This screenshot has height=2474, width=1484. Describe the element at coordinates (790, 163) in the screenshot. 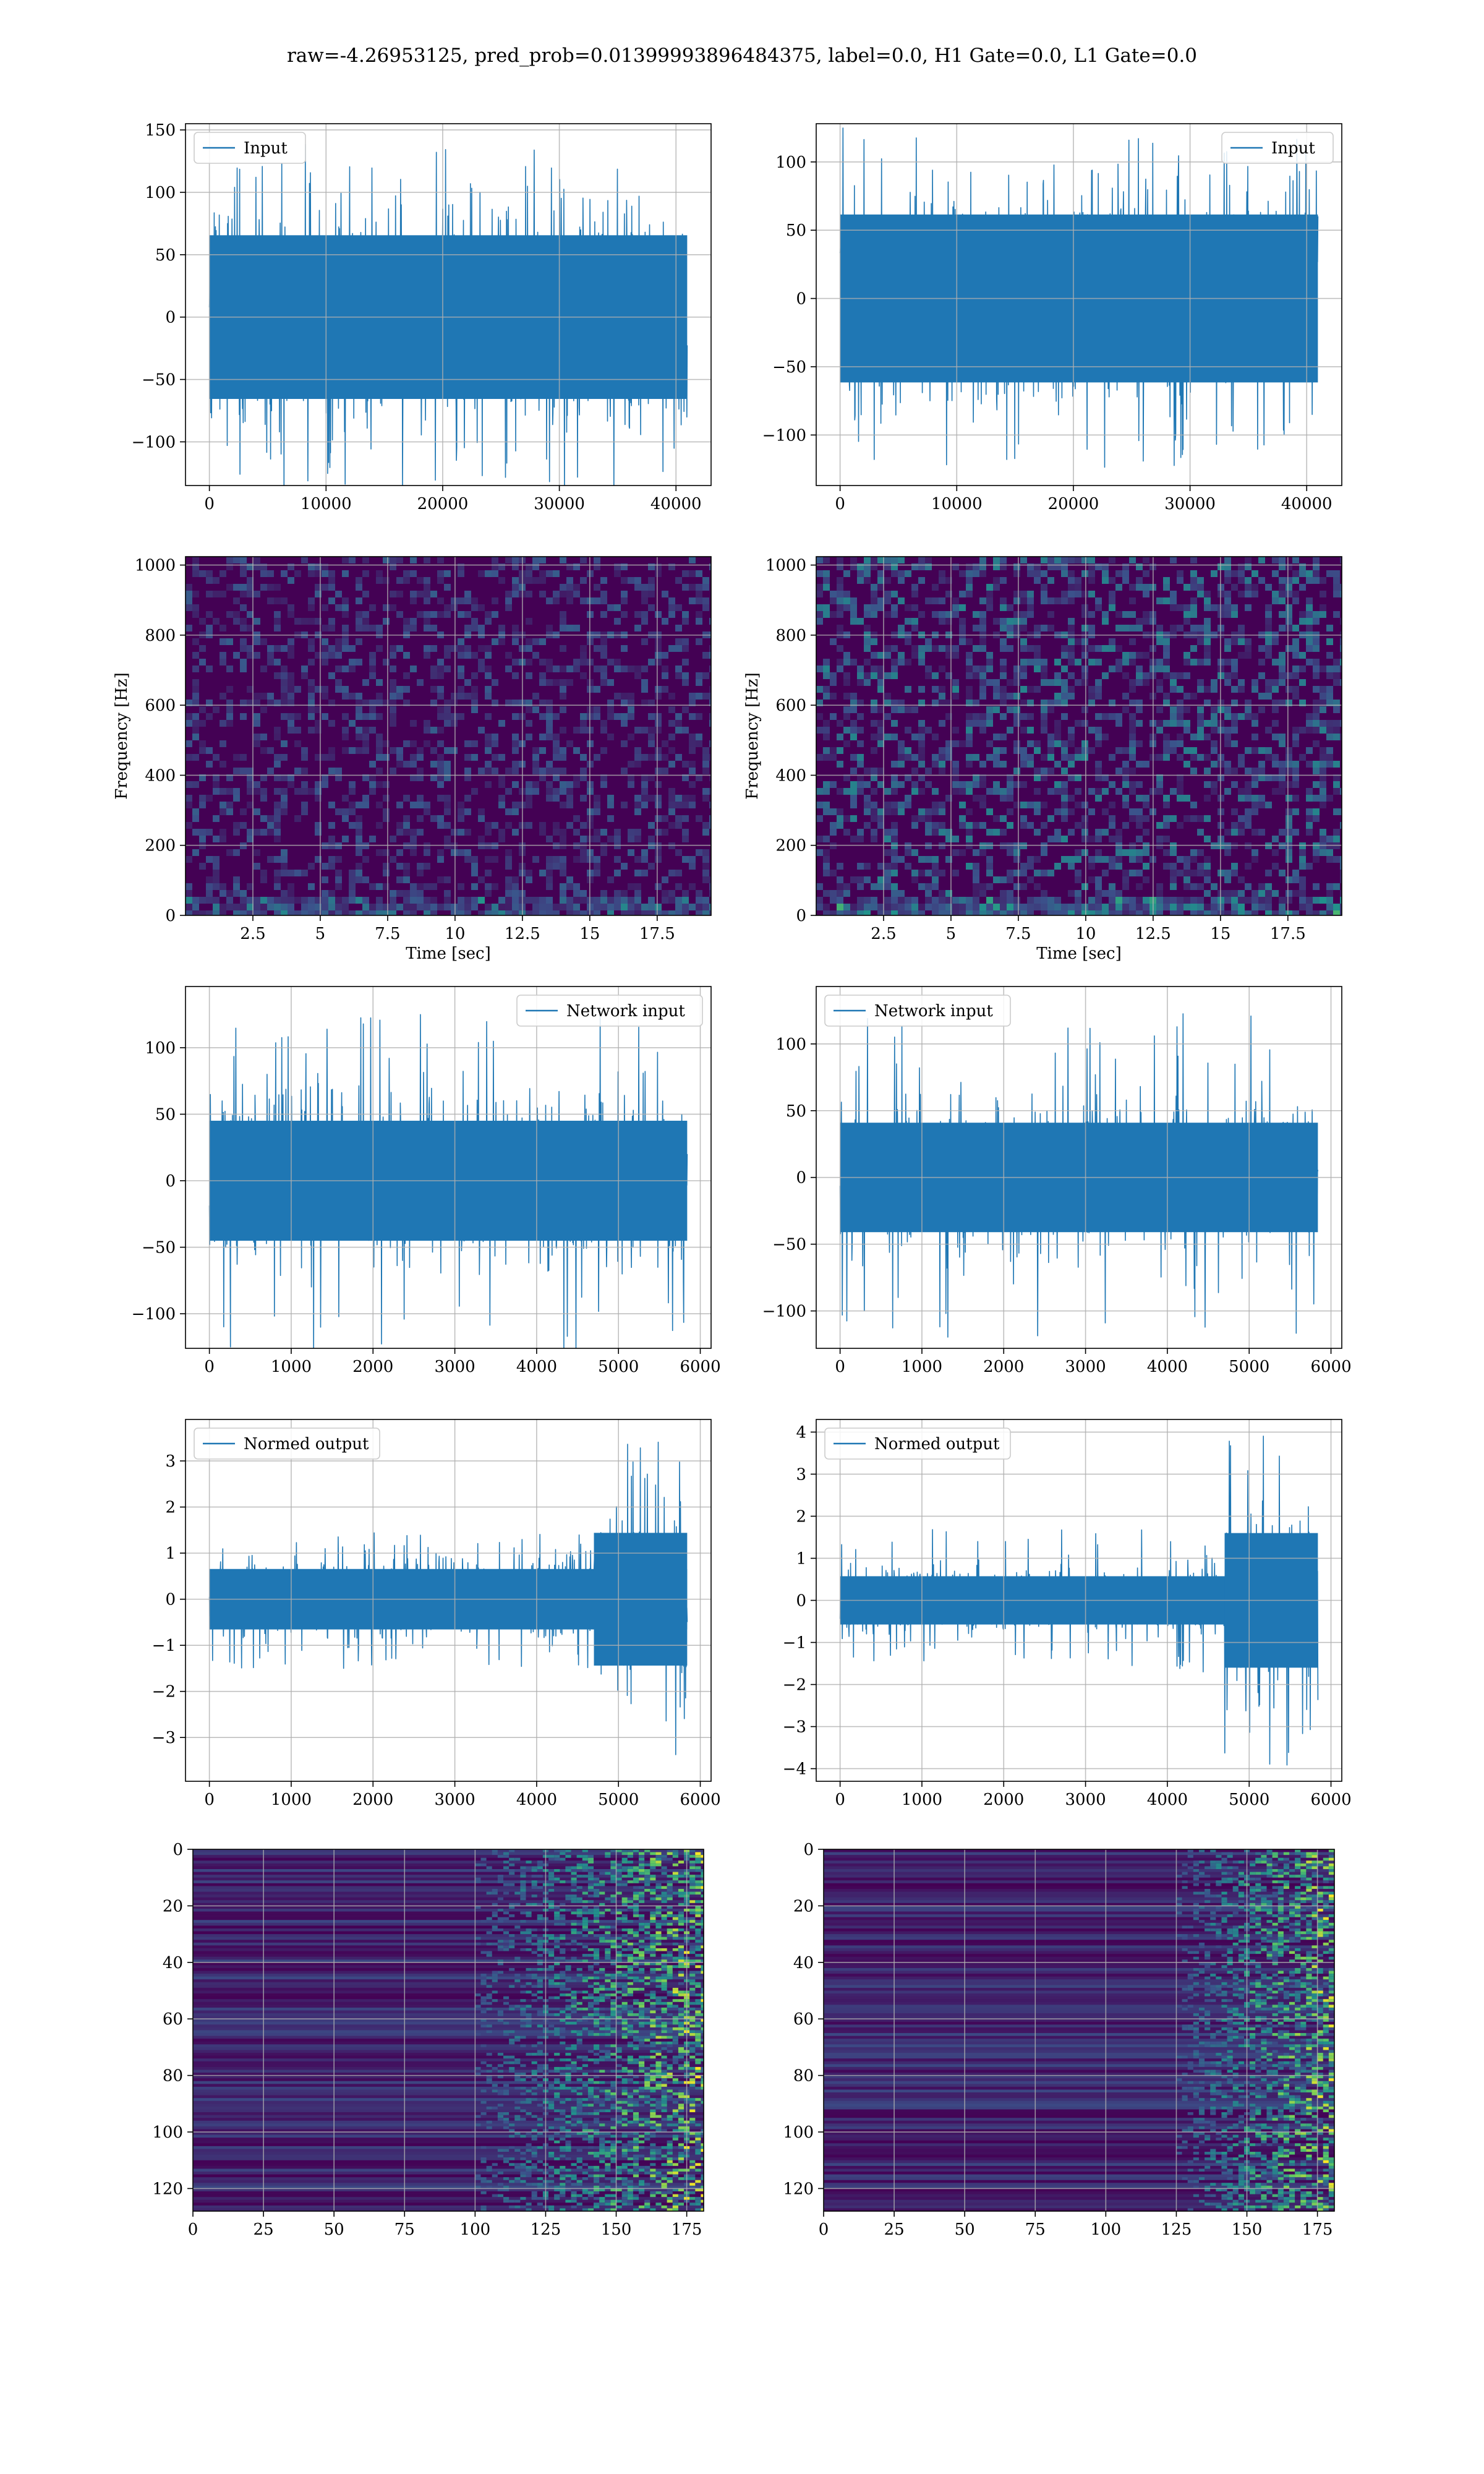

I see `y-tick-label: 100` at that location.